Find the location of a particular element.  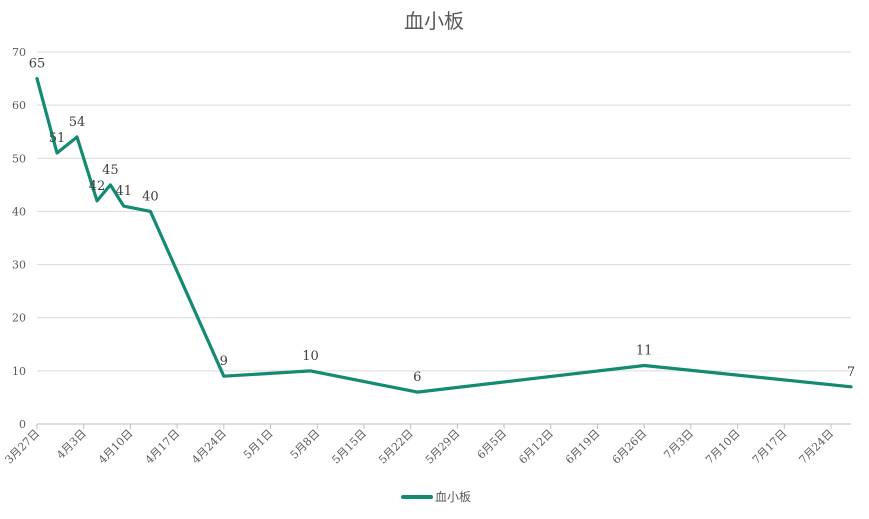

data-label: 7 is located at coordinates (851, 372).